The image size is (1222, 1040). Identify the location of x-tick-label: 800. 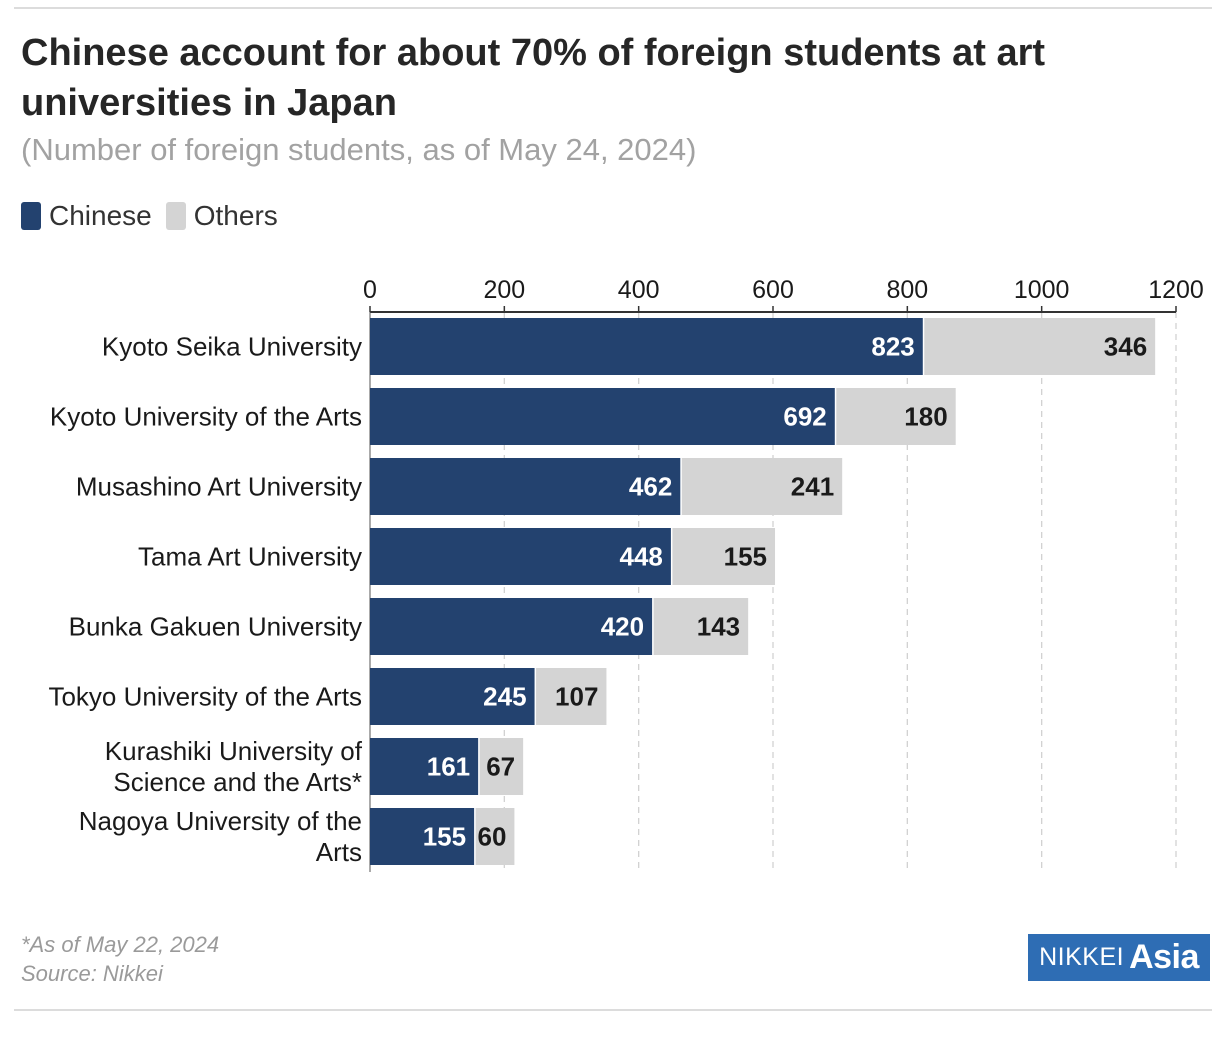
(907, 290).